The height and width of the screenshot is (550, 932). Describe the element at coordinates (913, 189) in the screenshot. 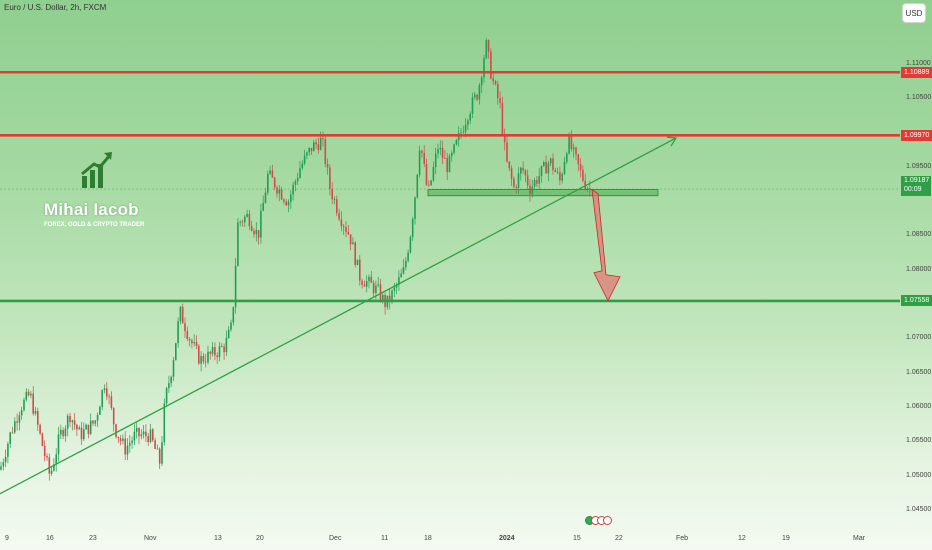

I see `bar-countdown: 00:09` at that location.